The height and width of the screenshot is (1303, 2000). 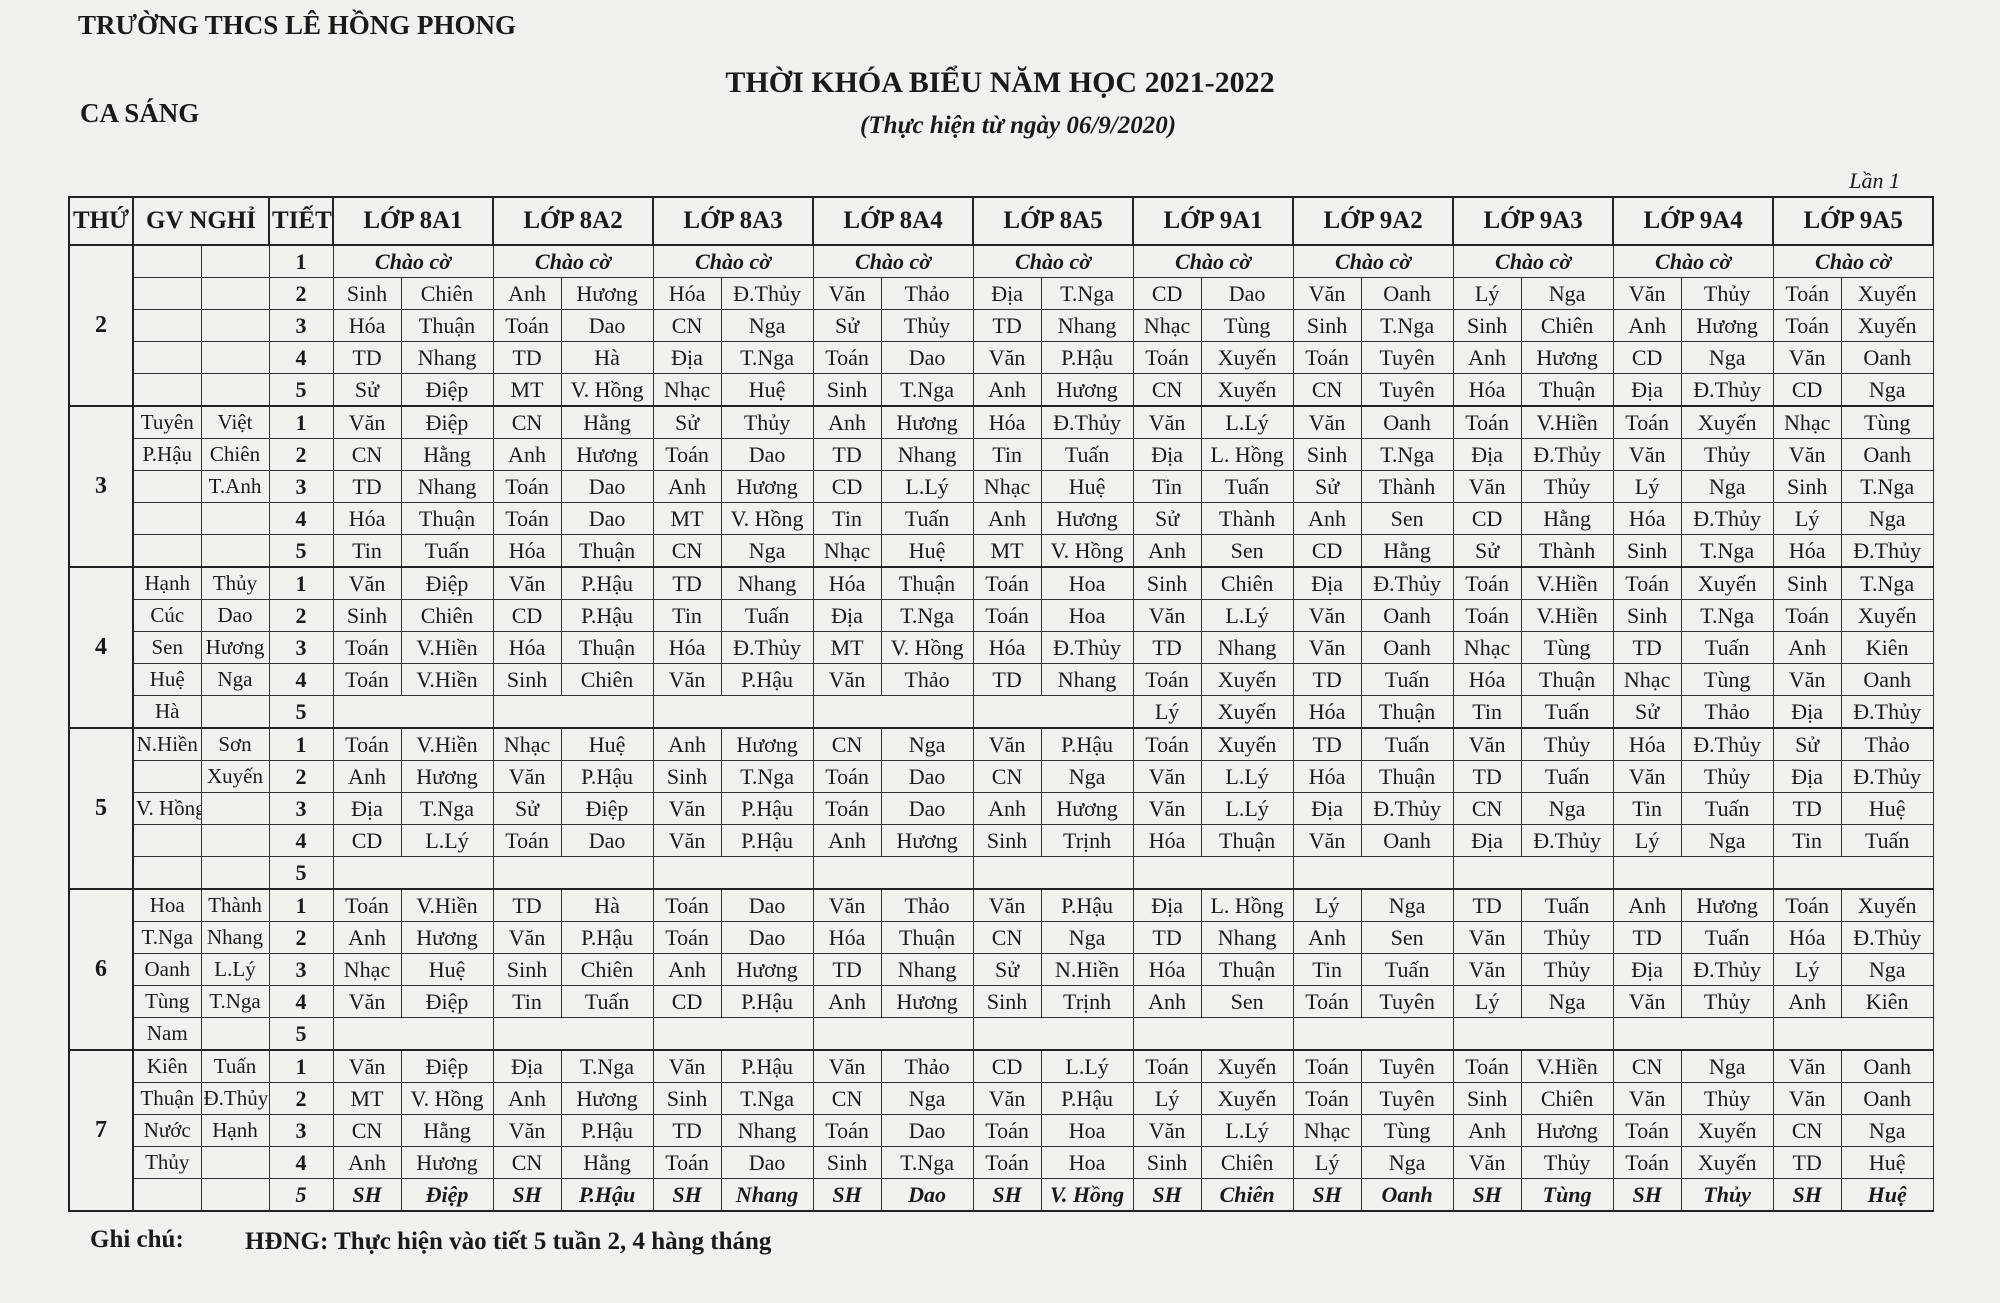 What do you see at coordinates (301, 937) in the screenshot?
I see `period-cell: 2` at bounding box center [301, 937].